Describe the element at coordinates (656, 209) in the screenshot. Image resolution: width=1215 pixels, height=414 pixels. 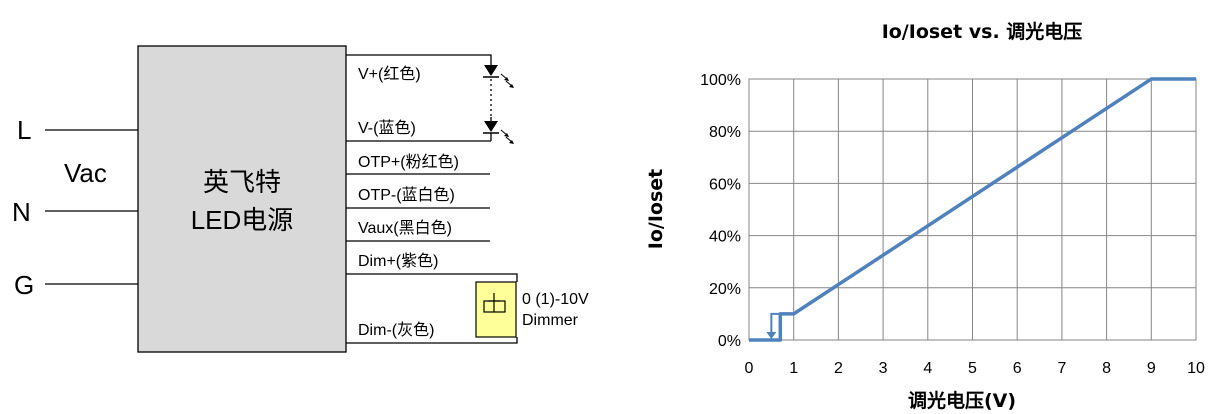
I see `y-axis-label: Io/Ioset` at that location.